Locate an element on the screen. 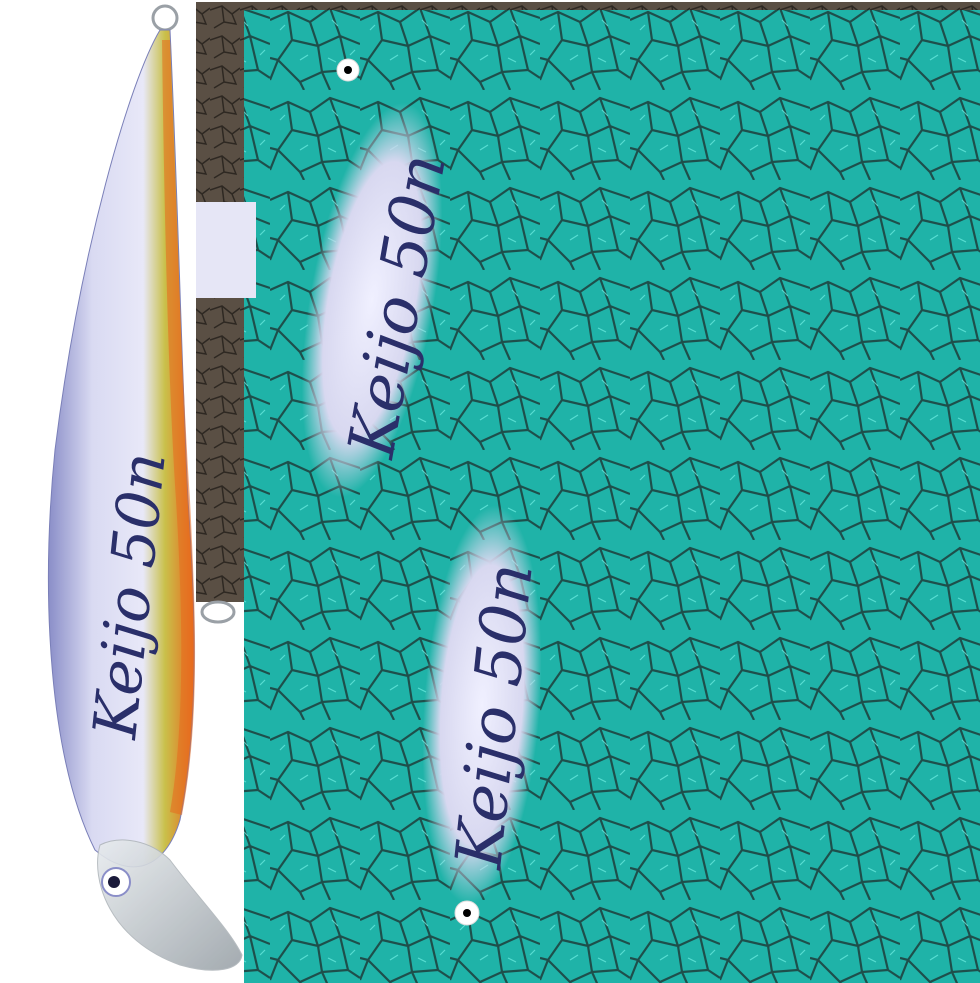 This screenshot has width=980, height=983. diving-lip is located at coordinates (170, 905).